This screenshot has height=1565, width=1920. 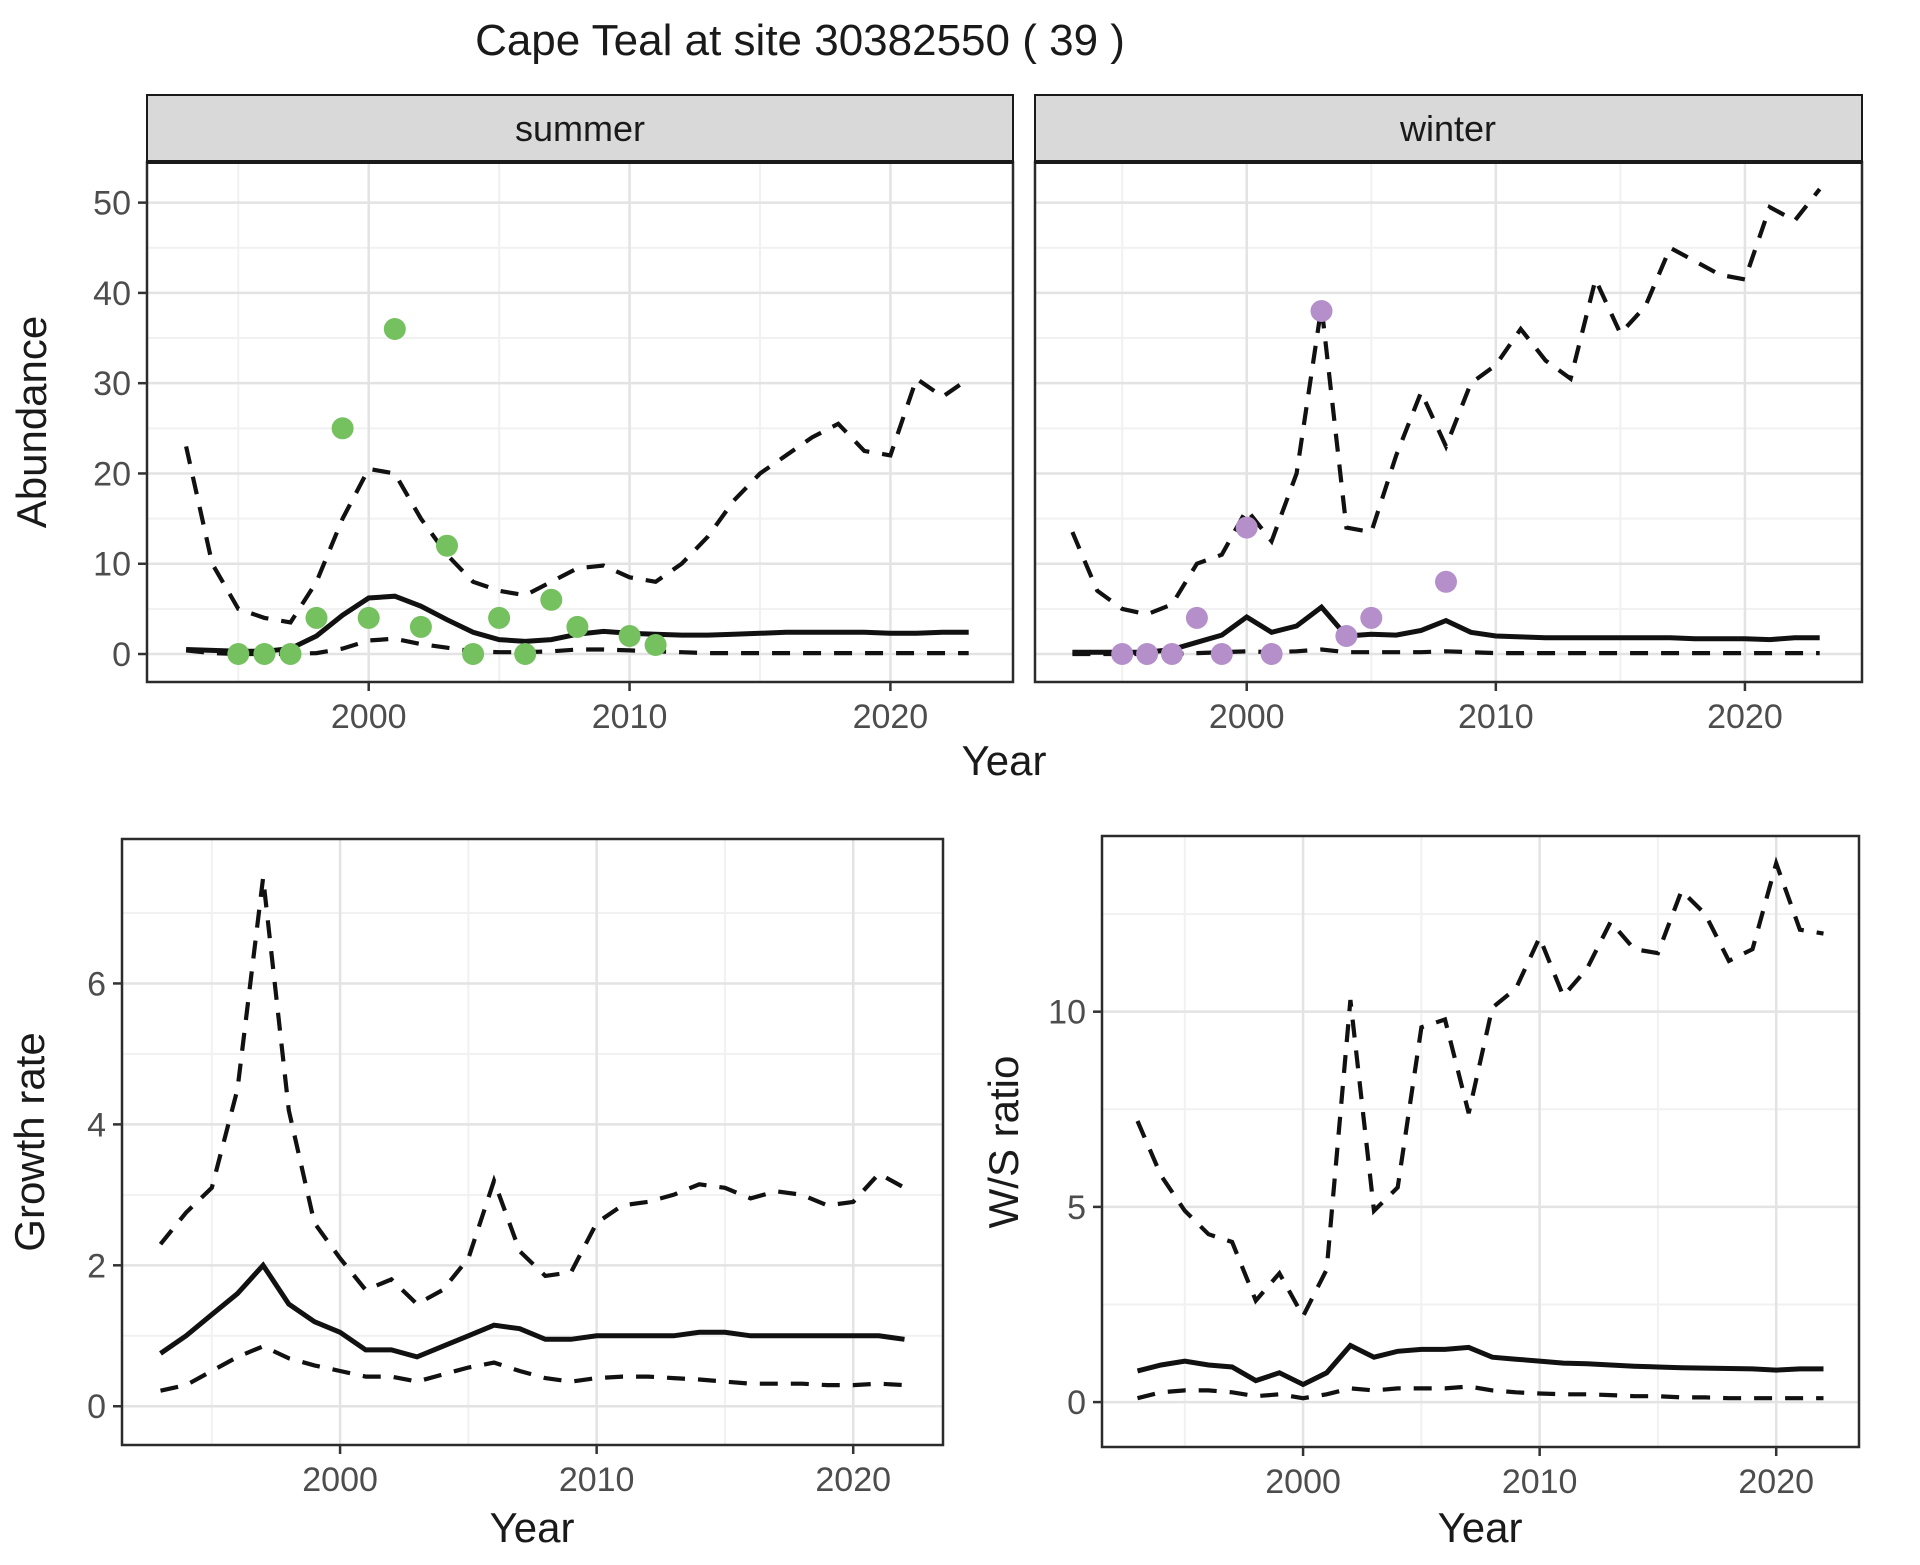 What do you see at coordinates (1284, 482) in the screenshot?
I see `points-winter-counts` at bounding box center [1284, 482].